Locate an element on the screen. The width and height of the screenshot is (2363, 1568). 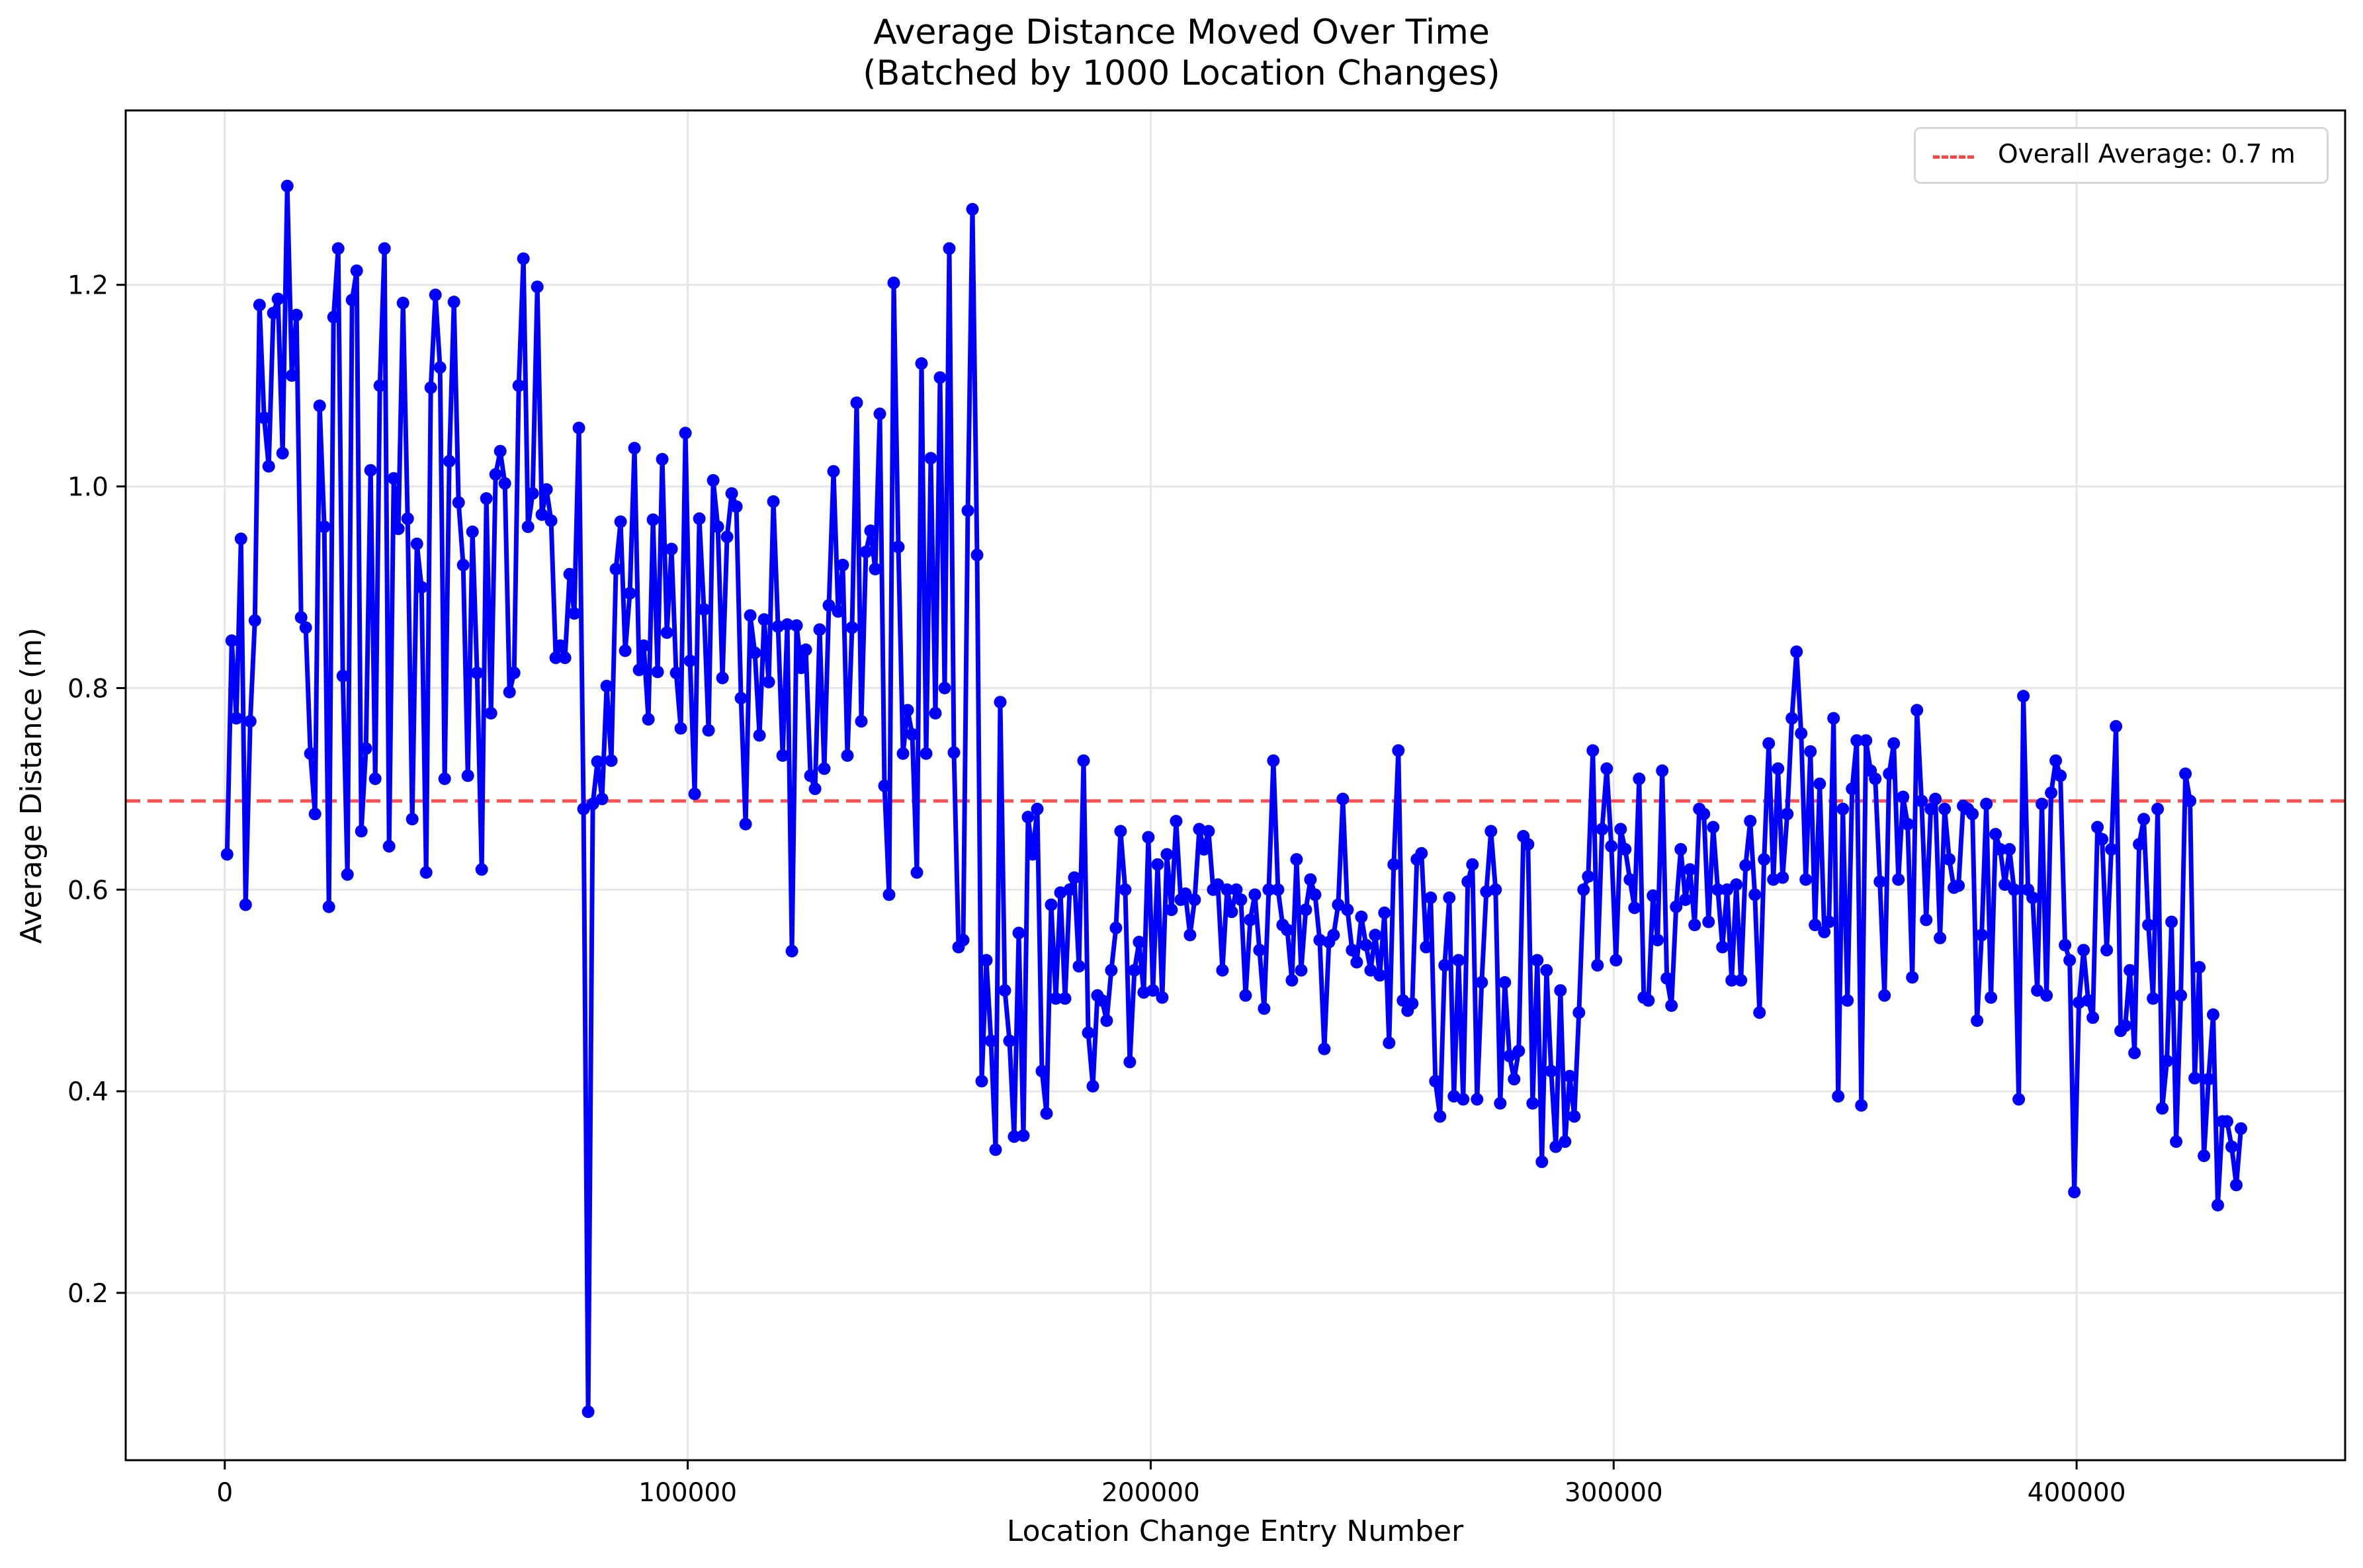
legend-dashed-line-icon is located at coordinates (1953, 157).